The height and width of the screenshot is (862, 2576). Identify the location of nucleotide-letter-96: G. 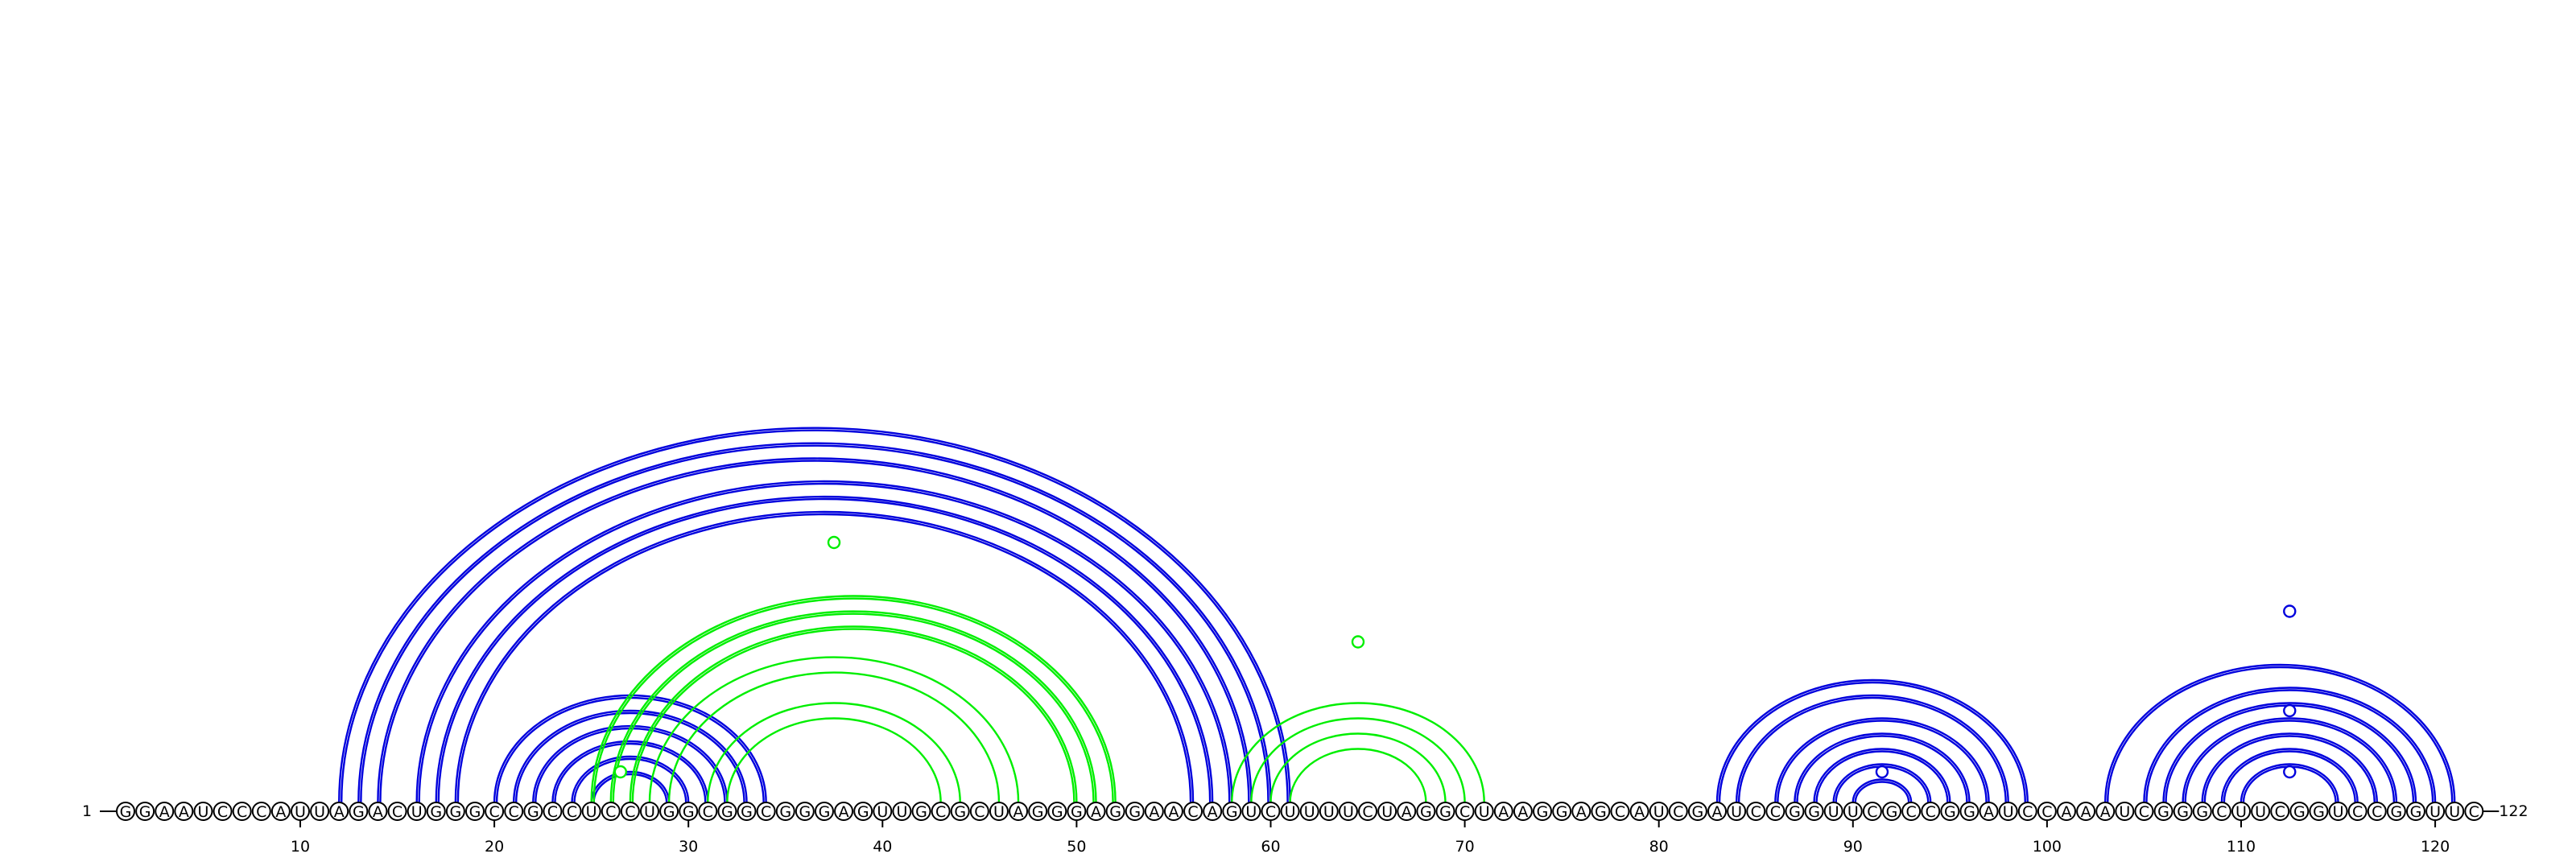
(1969, 812).